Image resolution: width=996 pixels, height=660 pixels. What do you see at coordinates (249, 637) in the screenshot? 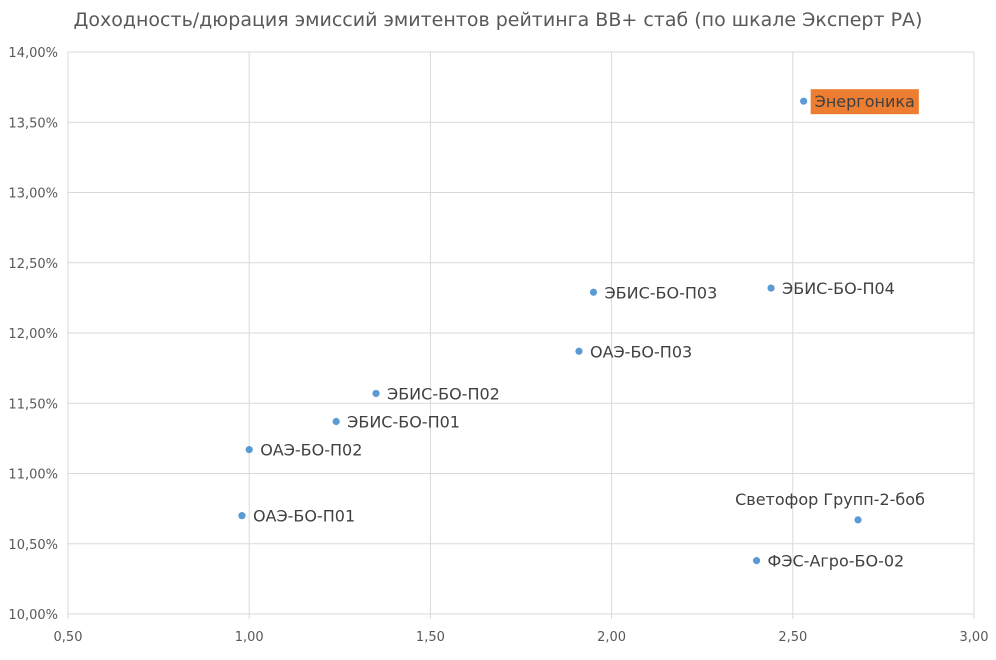
I see `x-tick-label: 1,00` at bounding box center [249, 637].